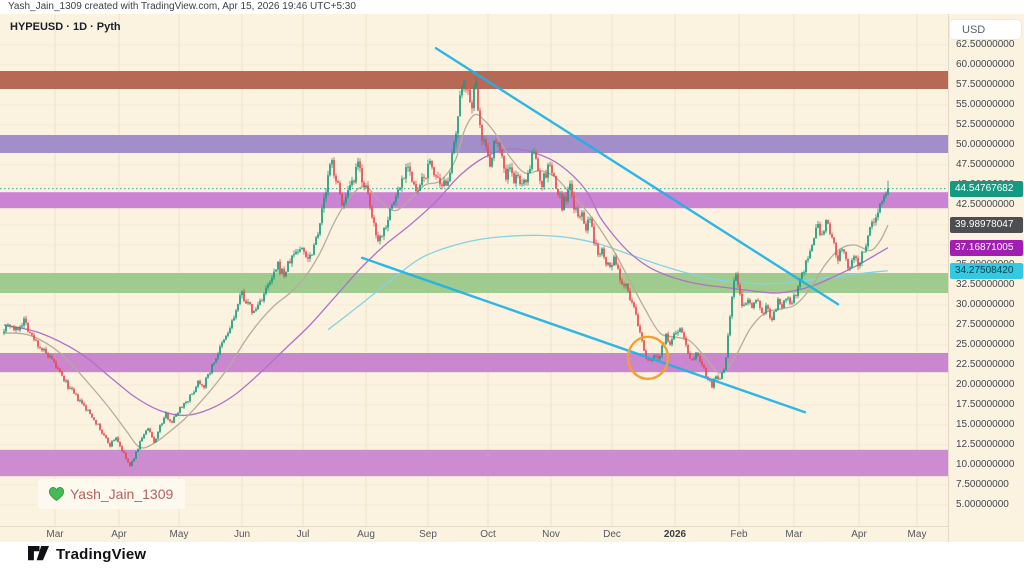 The height and width of the screenshot is (574, 1024). What do you see at coordinates (122, 494) in the screenshot?
I see `watermark-name: Yash_Jain_1309` at bounding box center [122, 494].